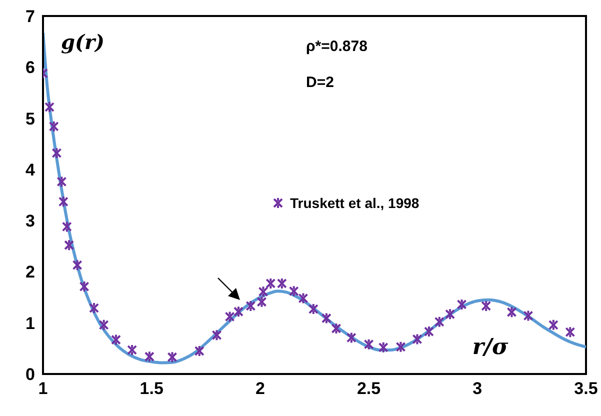 The height and width of the screenshot is (416, 601). I want to click on y-tick-label: 7, so click(30, 16).